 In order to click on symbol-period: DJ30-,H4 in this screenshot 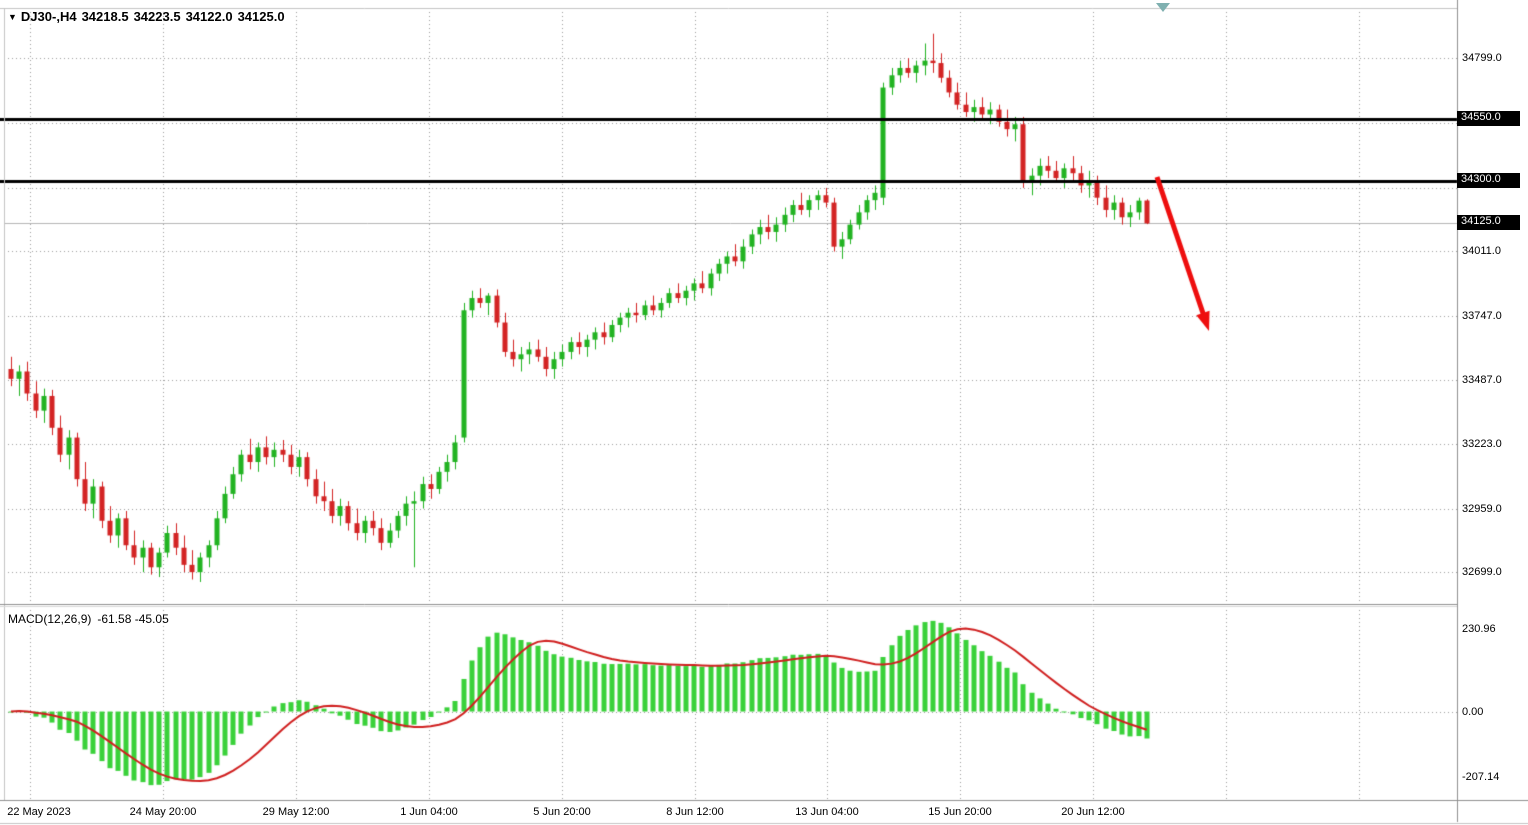, I will do `click(48, 16)`.